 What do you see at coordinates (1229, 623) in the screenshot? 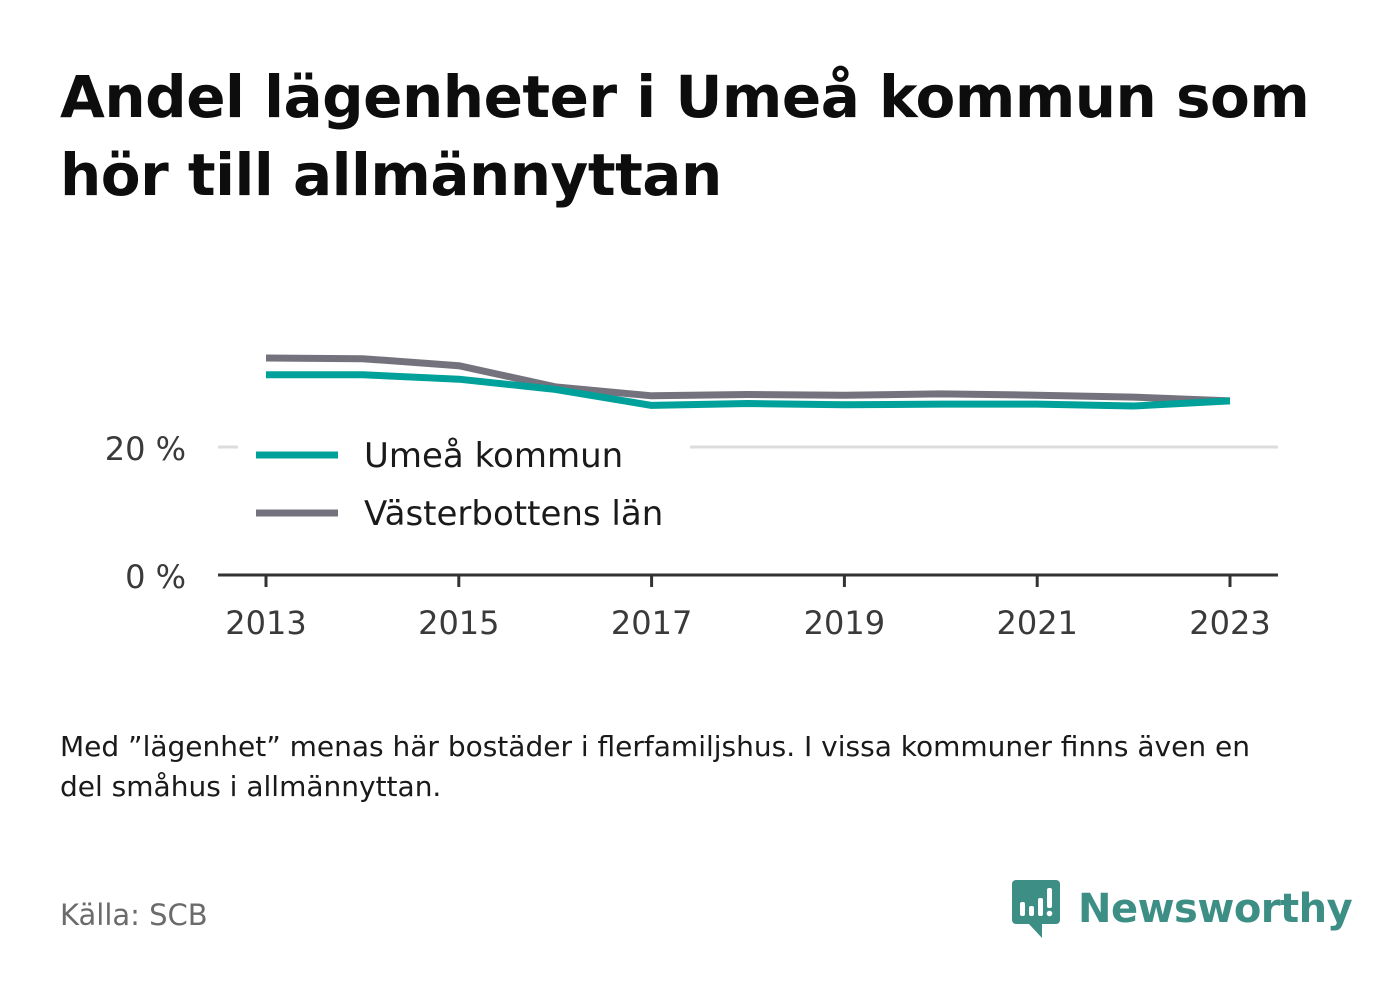
I see `x-tick-label: 2023` at bounding box center [1229, 623].